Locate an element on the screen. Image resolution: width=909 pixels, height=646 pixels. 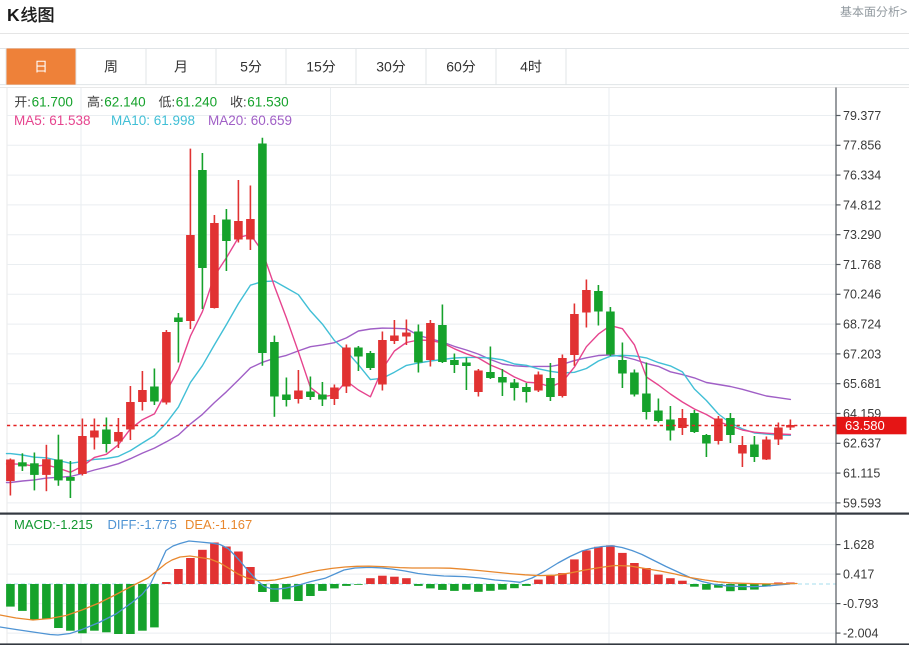
svg-text: MA10: 61.998 is located at coordinates (153, 120).